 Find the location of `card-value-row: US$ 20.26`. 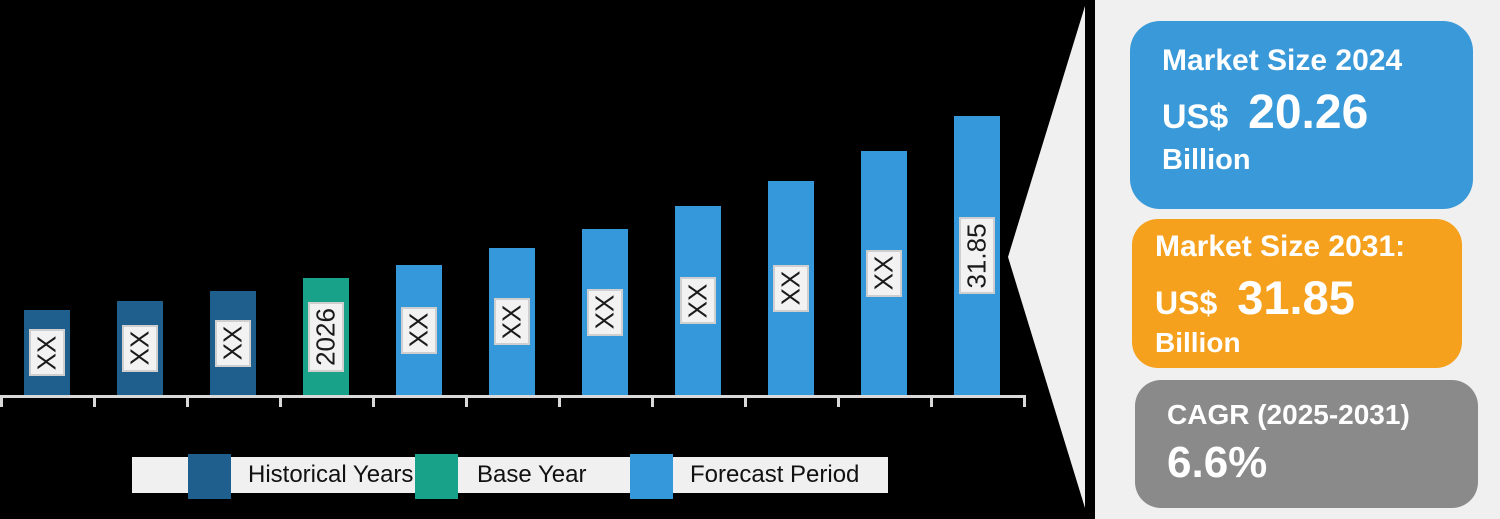

card-value-row: US$ 20.26 is located at coordinates (1312, 112).